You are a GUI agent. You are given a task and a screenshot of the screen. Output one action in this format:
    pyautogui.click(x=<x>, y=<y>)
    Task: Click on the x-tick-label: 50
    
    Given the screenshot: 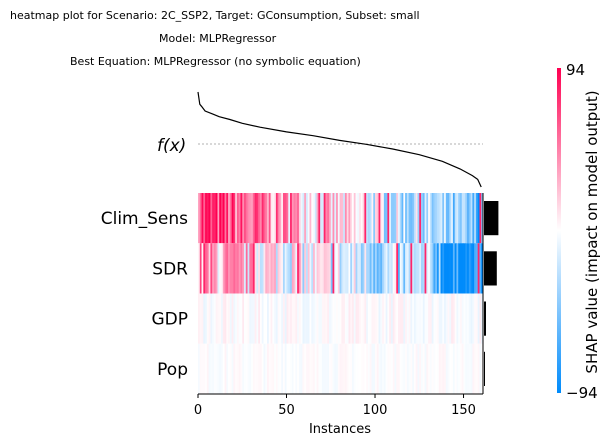 What is the action you would take?
    pyautogui.click(x=286, y=410)
    